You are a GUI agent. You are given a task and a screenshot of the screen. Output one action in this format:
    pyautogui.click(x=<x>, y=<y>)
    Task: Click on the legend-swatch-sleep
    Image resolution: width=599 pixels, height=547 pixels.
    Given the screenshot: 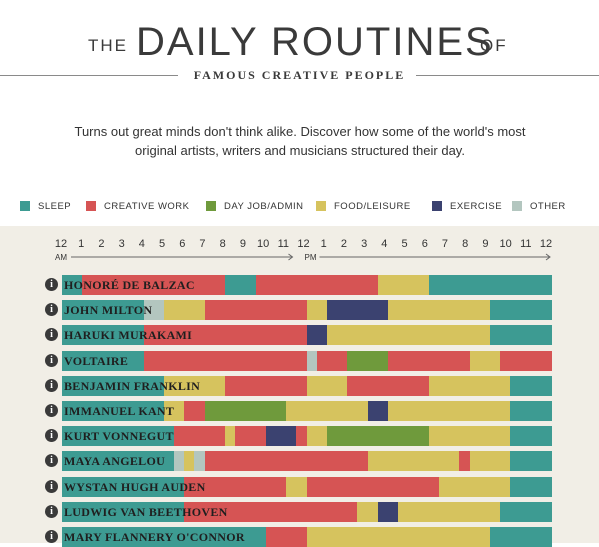 What is the action you would take?
    pyautogui.click(x=25, y=206)
    